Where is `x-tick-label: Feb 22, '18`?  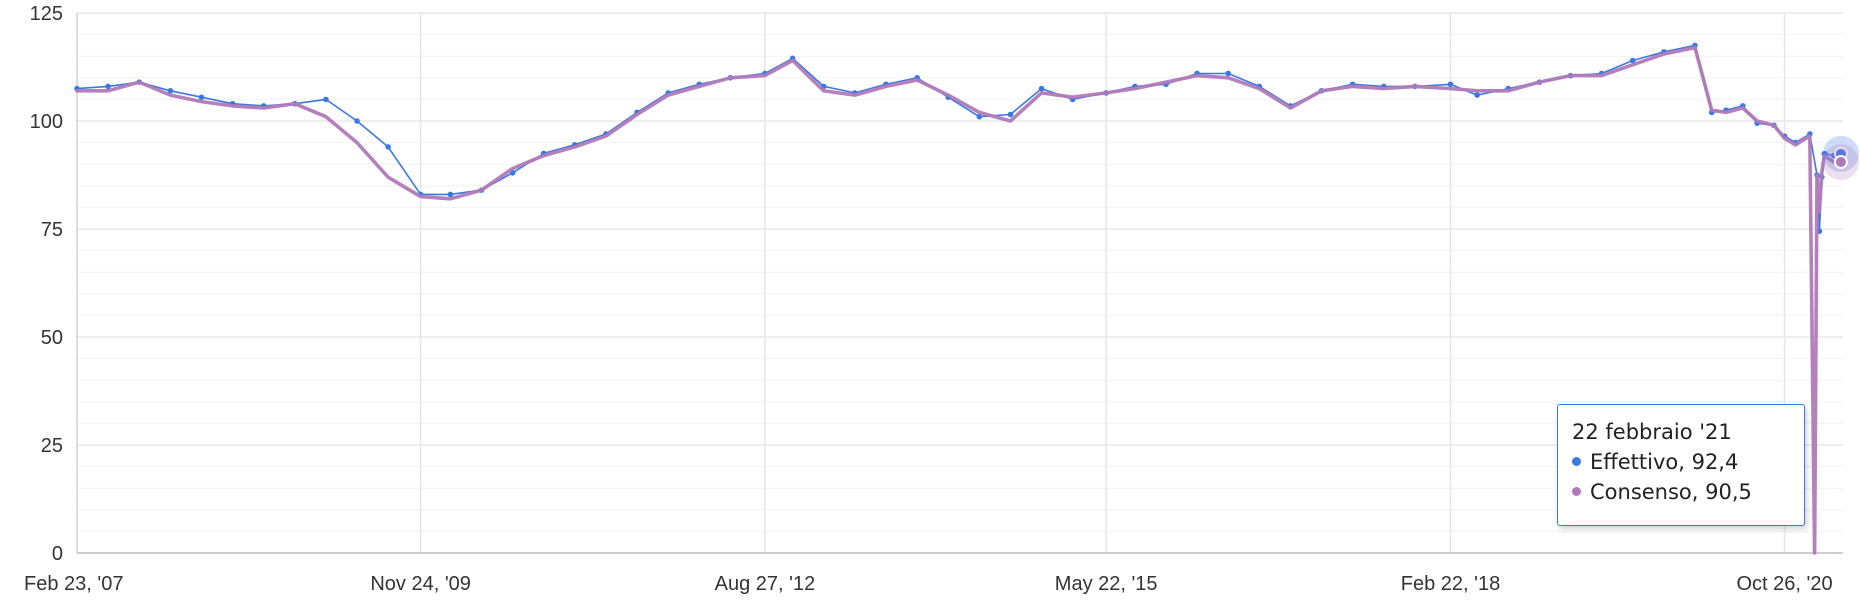 x-tick-label: Feb 22, '18 is located at coordinates (1450, 584).